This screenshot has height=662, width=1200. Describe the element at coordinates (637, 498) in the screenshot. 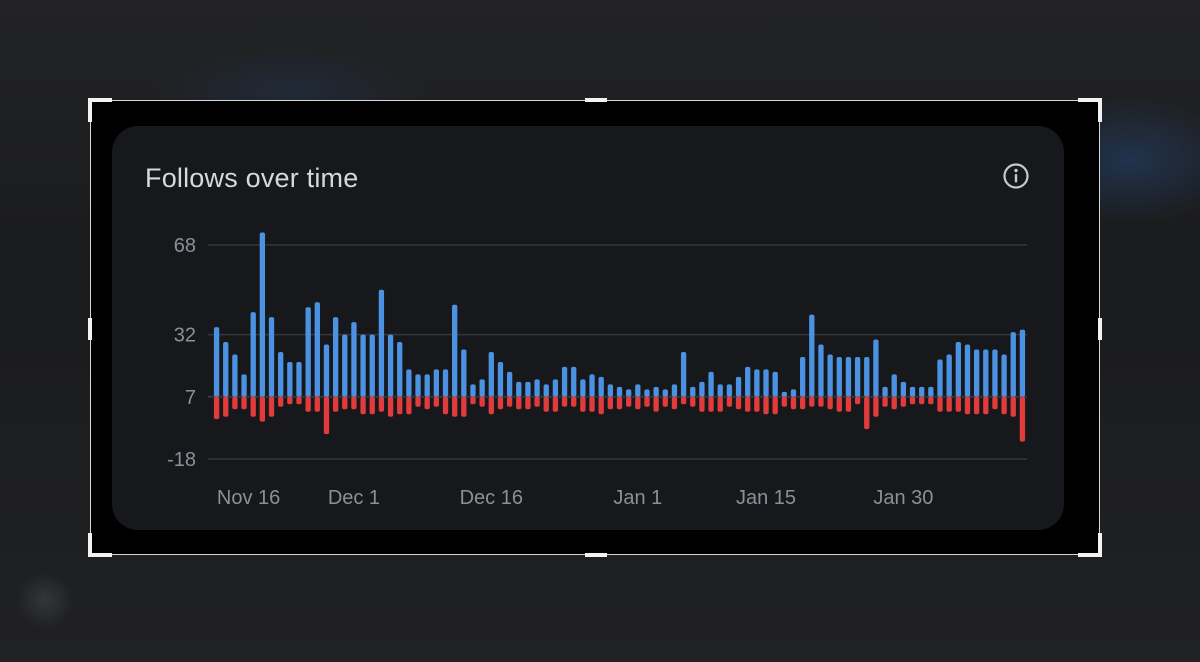

I see `x-tick-label: Jan 1` at that location.